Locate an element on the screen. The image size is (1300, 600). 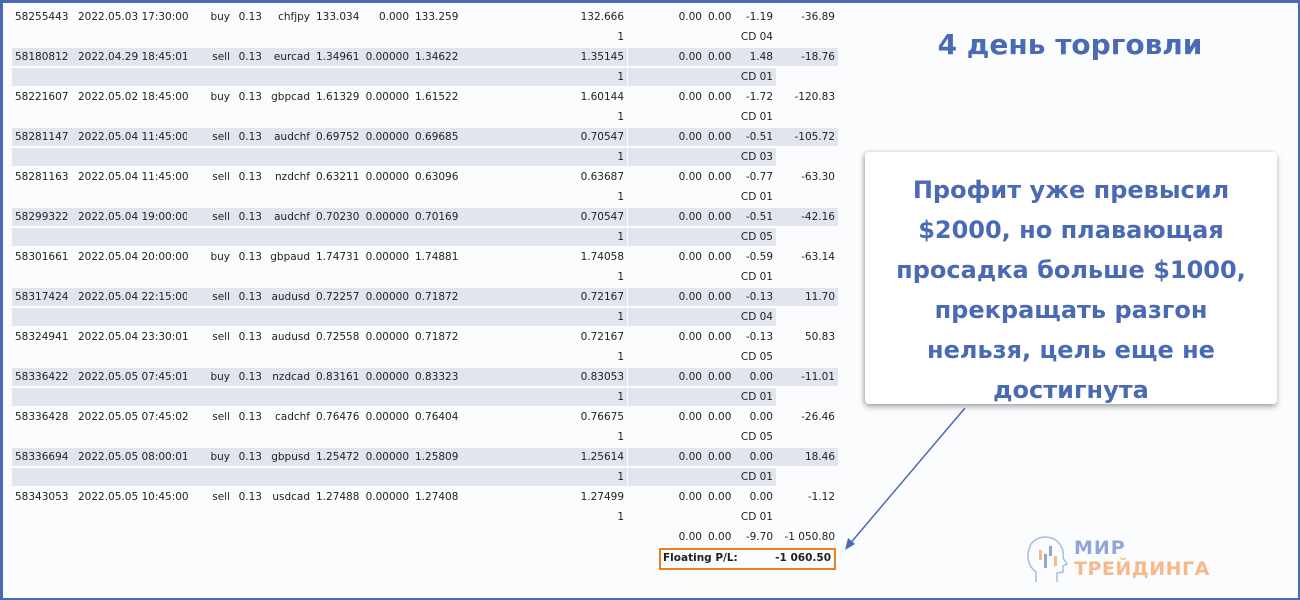
cell-tp: 0.71872 is located at coordinates (437, 337).